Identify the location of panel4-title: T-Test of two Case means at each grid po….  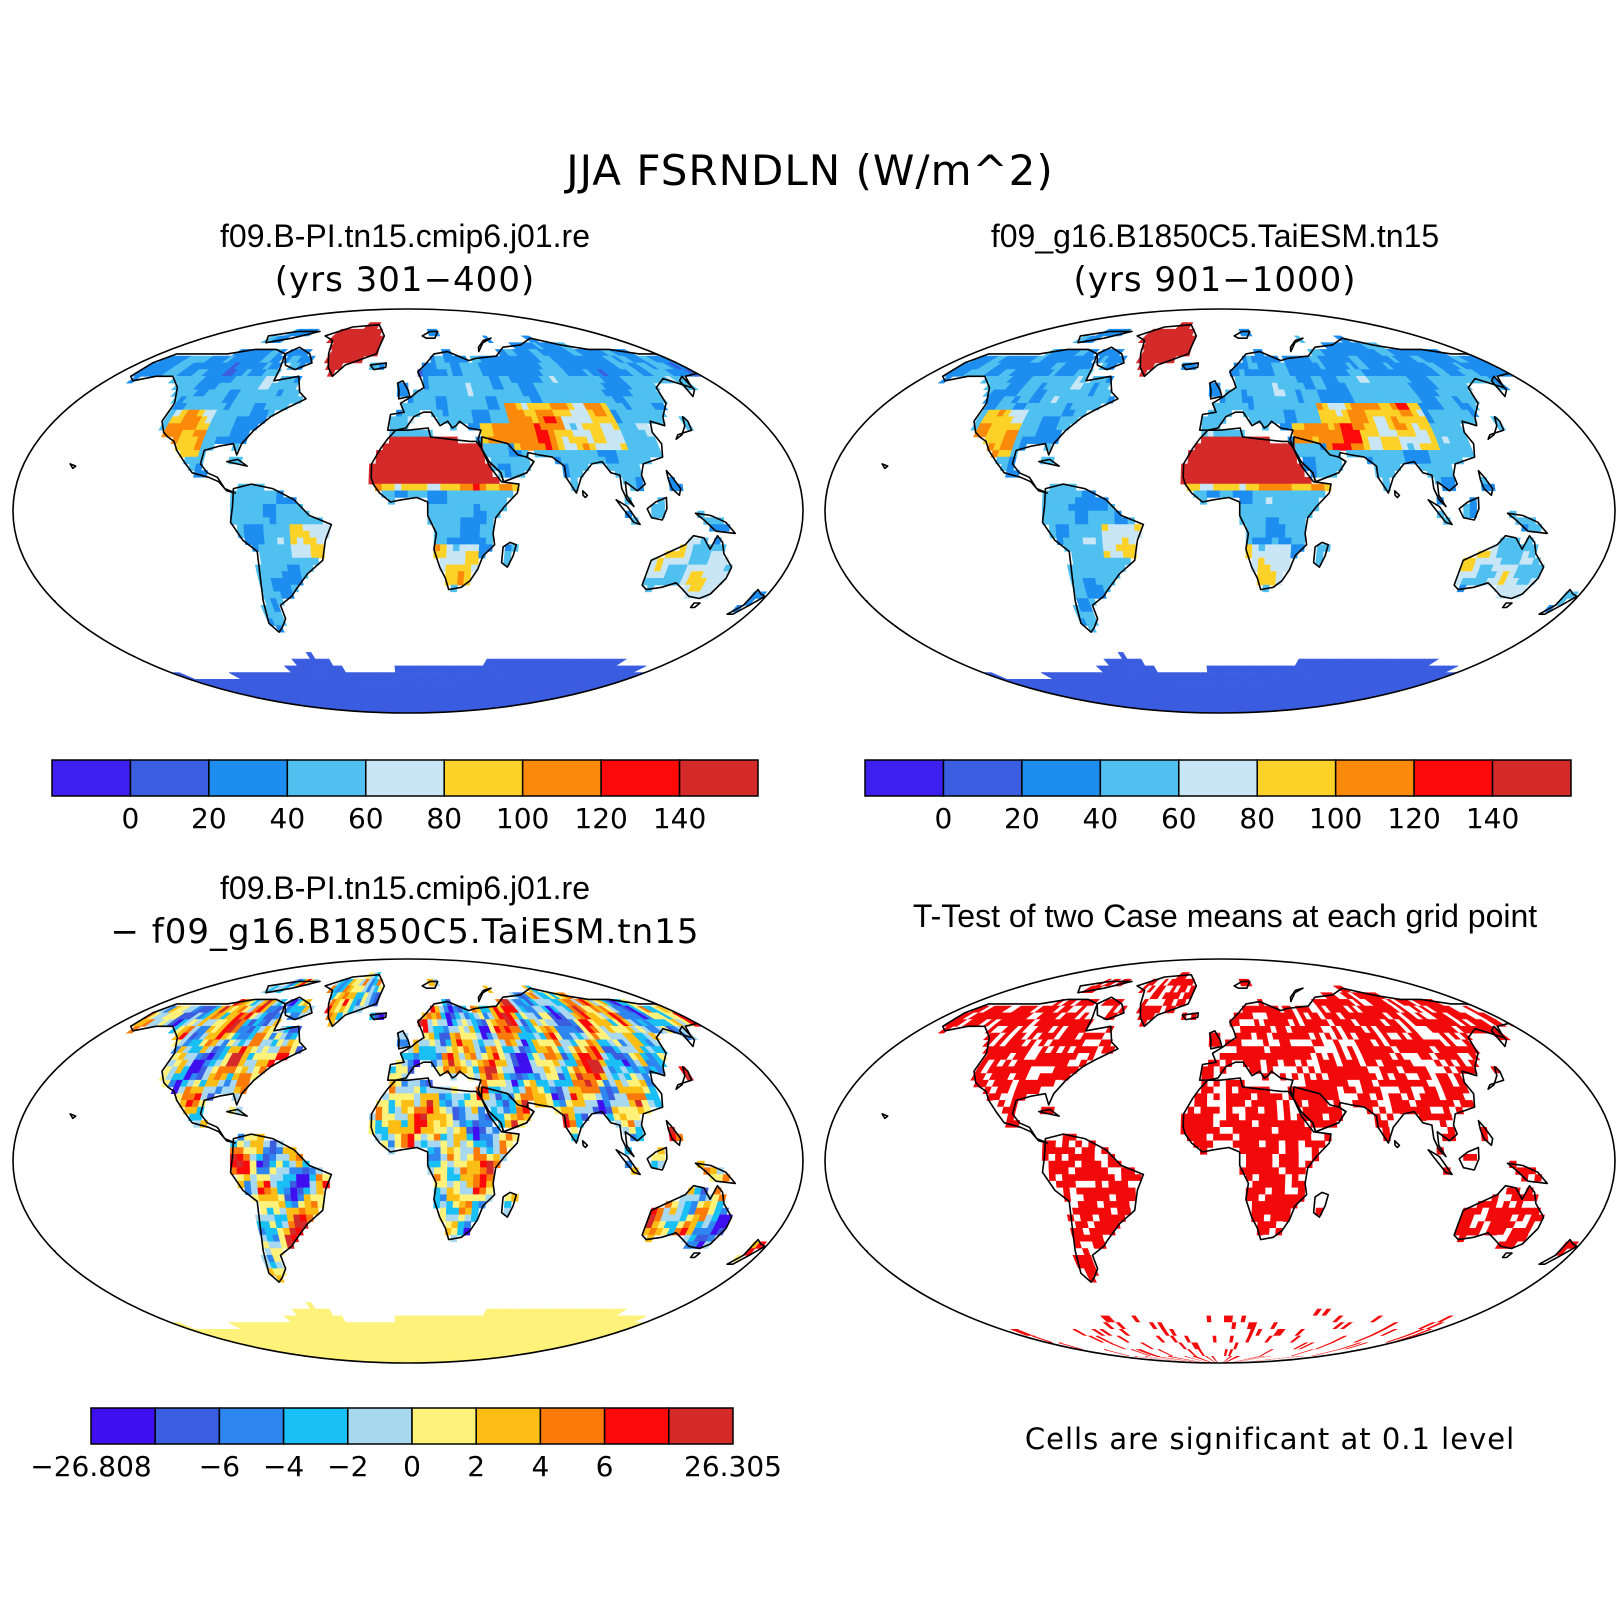
(1225, 916).